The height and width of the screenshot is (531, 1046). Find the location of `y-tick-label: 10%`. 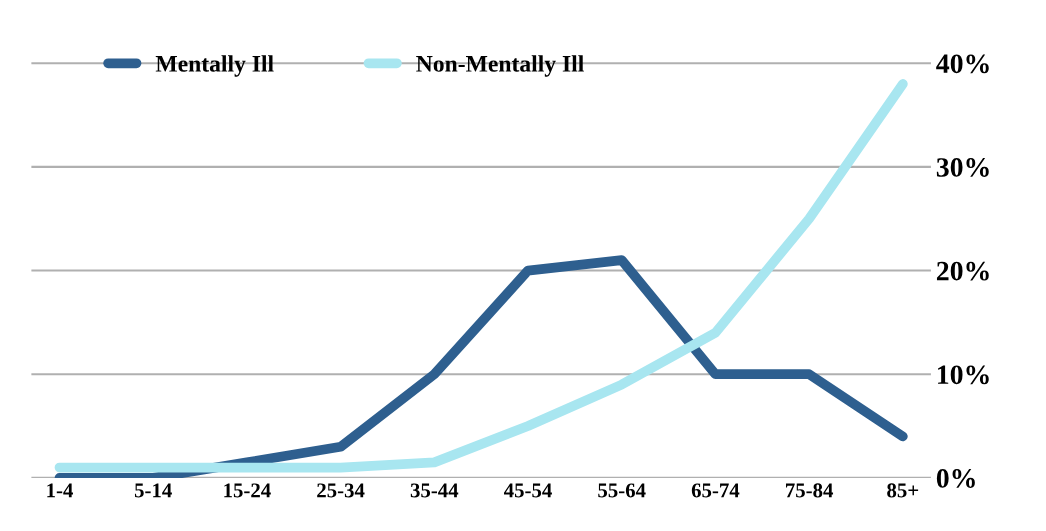

y-tick-label: 10% is located at coordinates (963, 375).